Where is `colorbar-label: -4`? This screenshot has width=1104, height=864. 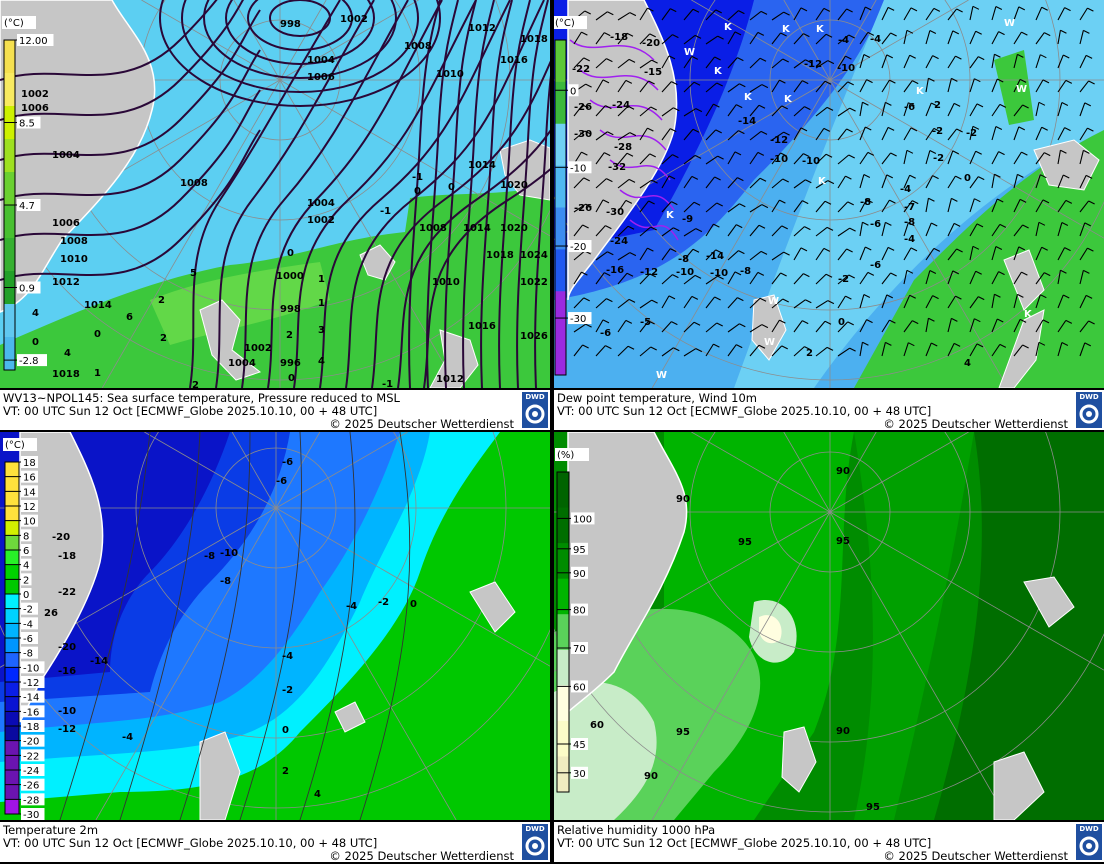
colorbar-label: -4 is located at coordinates (28, 624).